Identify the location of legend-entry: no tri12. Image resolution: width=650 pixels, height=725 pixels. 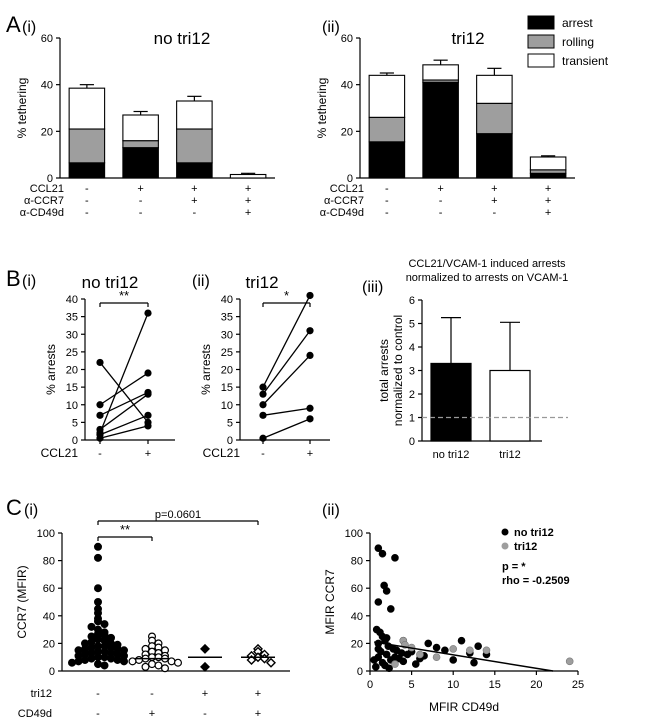
(534, 533).